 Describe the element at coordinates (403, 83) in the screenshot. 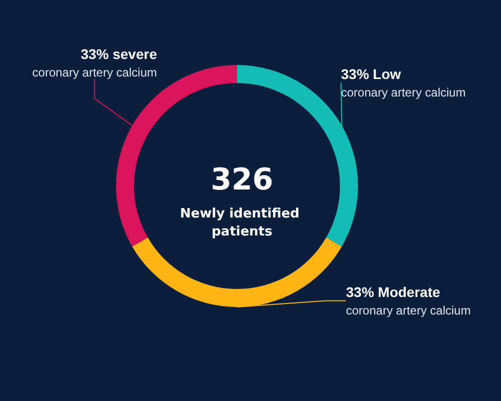

I see `slice-label: 33% Low coronary artery calcium` at that location.